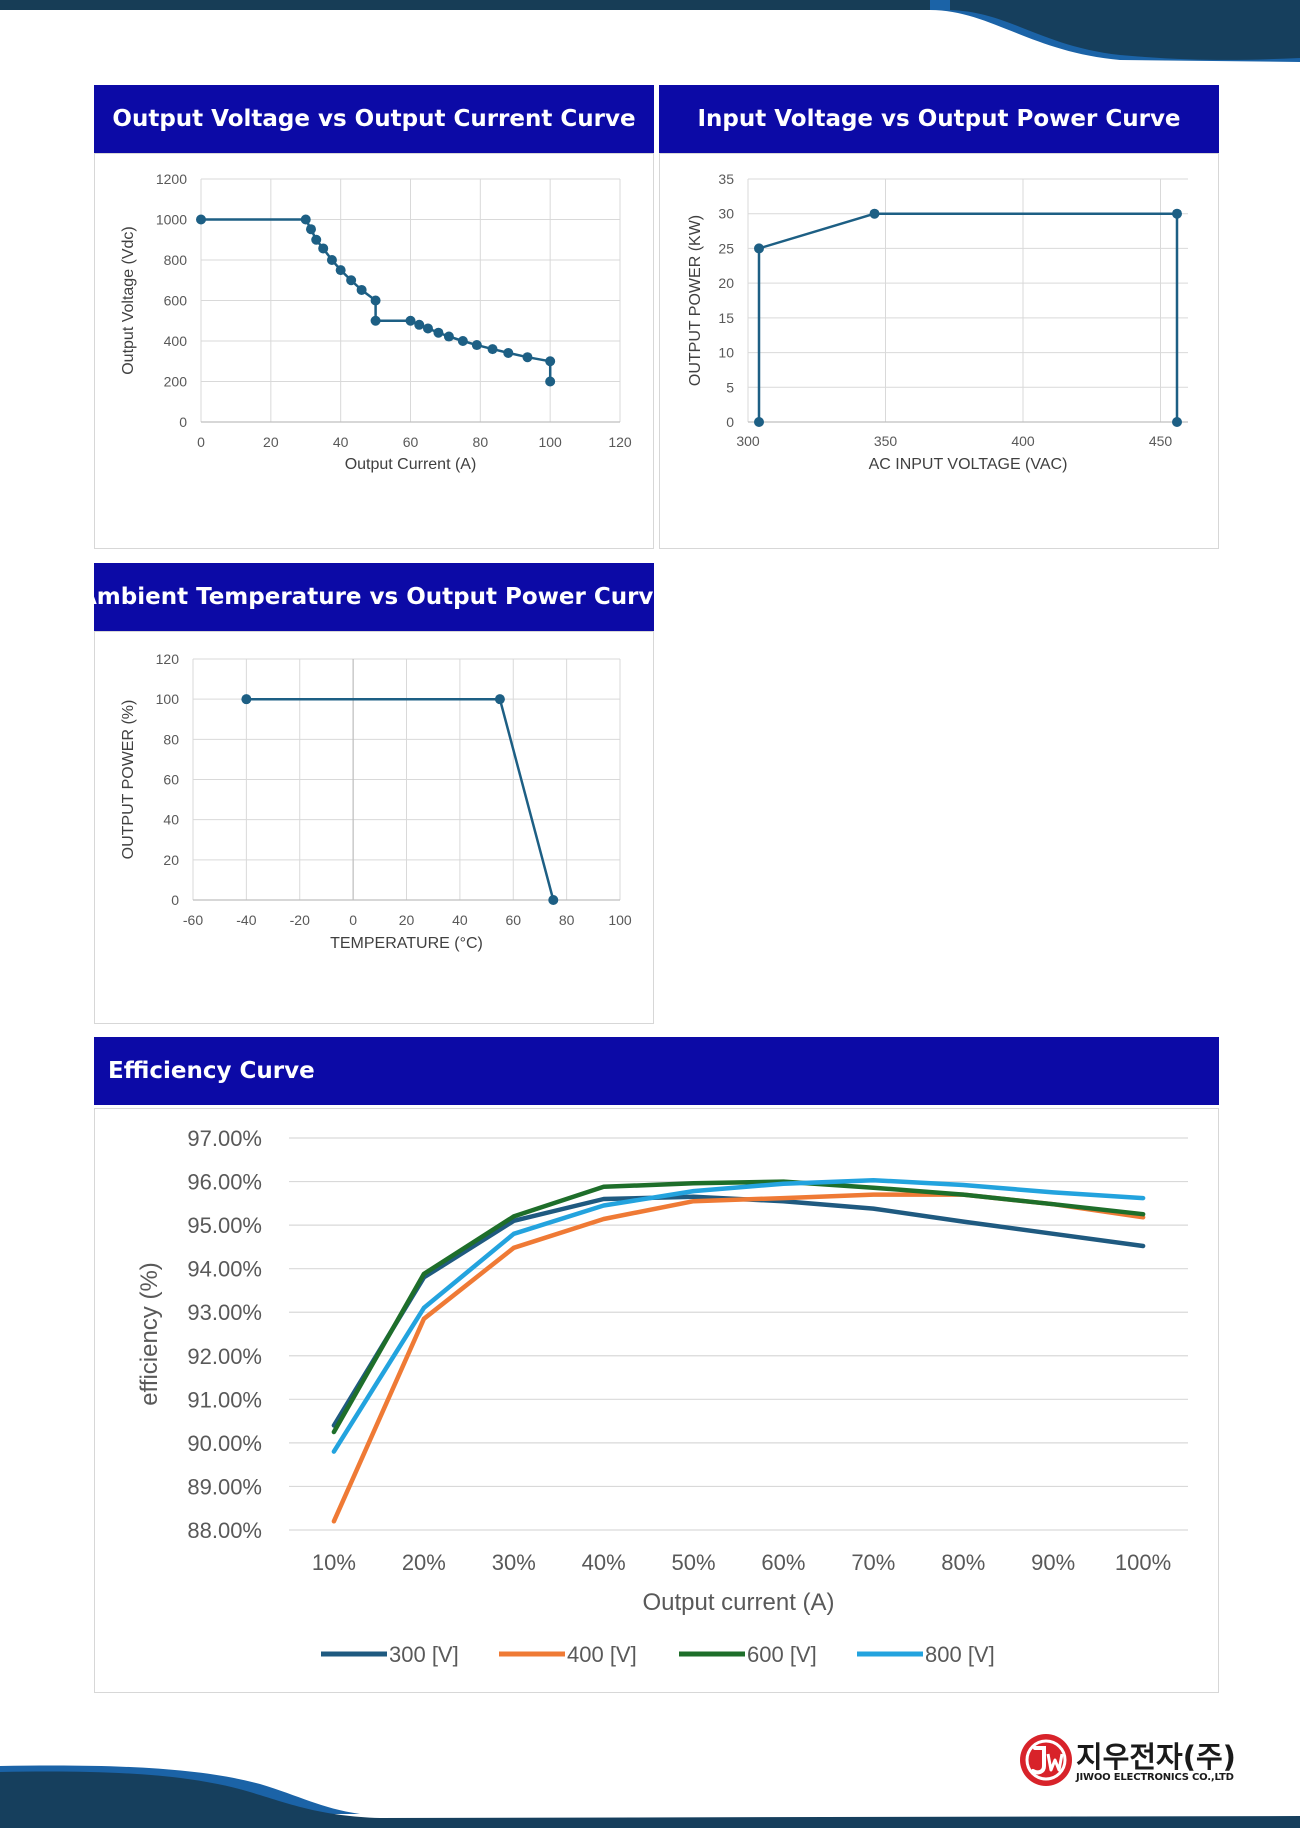  I want to click on legend-label: 300 [V], so click(424, 1654).